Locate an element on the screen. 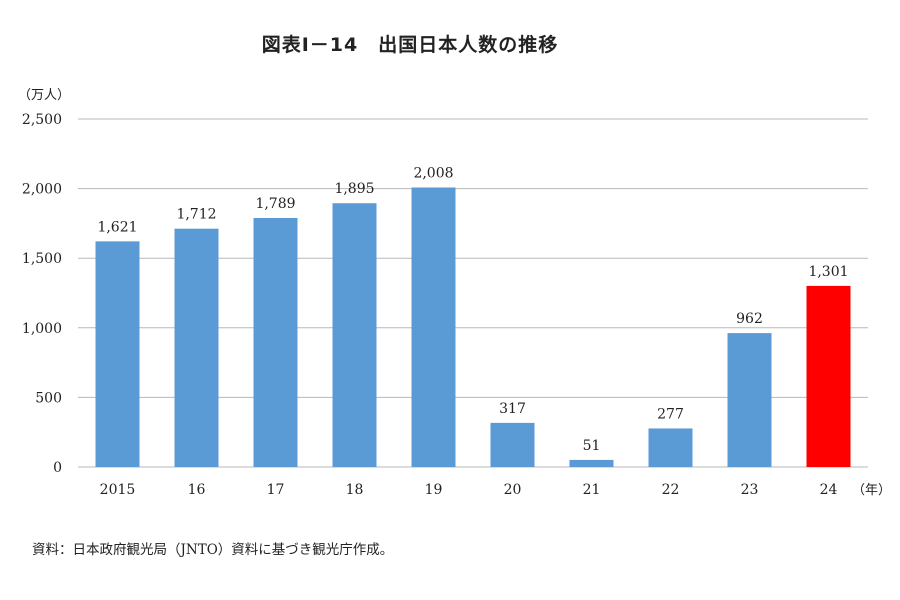 The width and height of the screenshot is (900, 600). y-tick-label: 500 is located at coordinates (48, 398).